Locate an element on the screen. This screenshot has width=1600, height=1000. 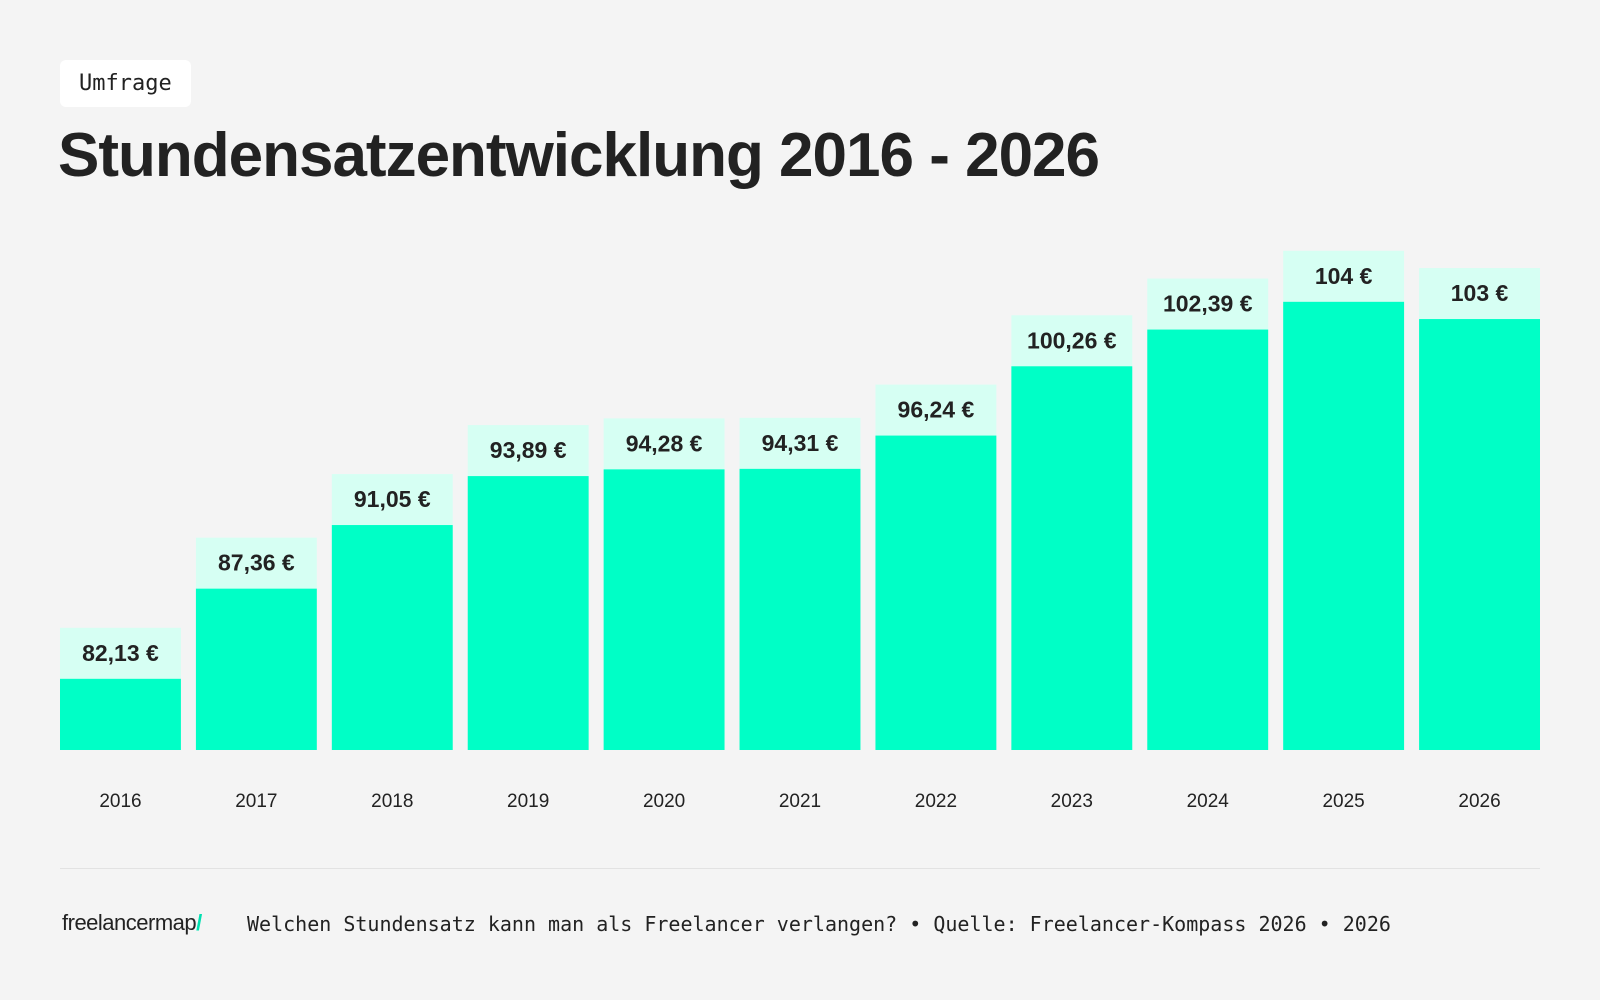
data-label: 100,26 € is located at coordinates (1072, 340).